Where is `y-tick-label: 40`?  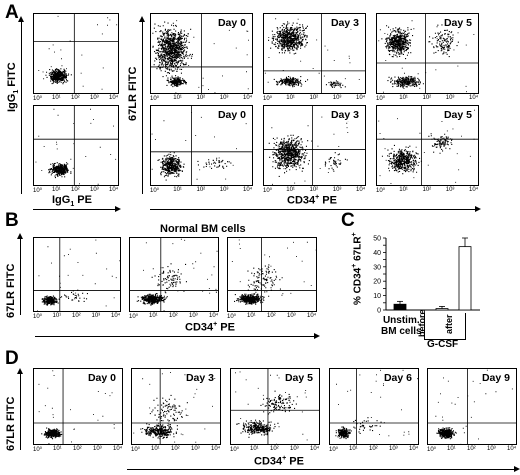 y-tick-label: 40 is located at coordinates (377, 253).